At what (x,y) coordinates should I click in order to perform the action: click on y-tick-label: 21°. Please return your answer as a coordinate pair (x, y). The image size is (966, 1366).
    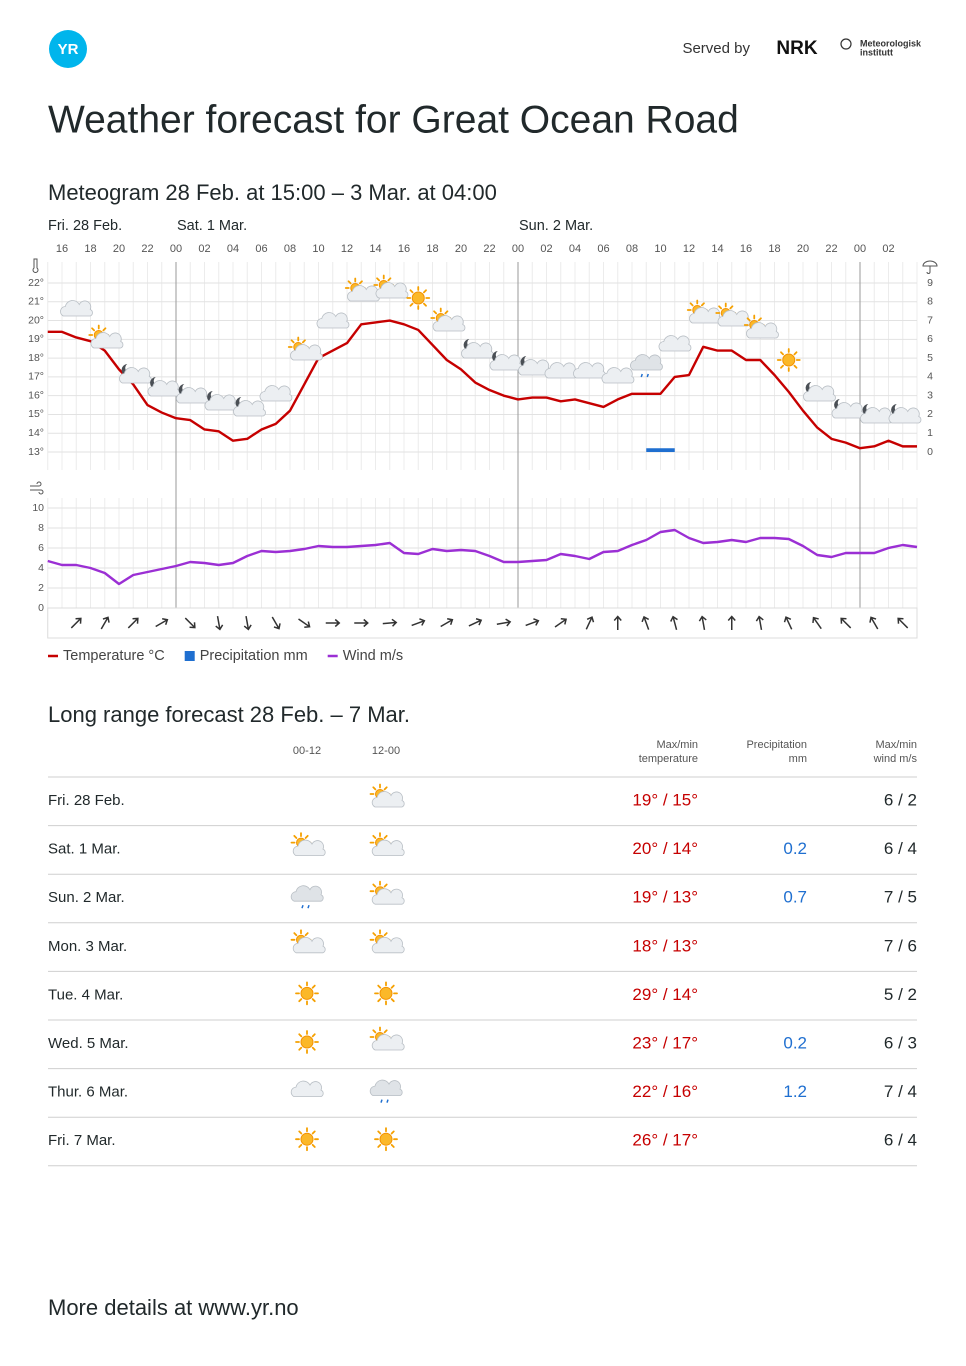
    Looking at the image, I should click on (36, 302).